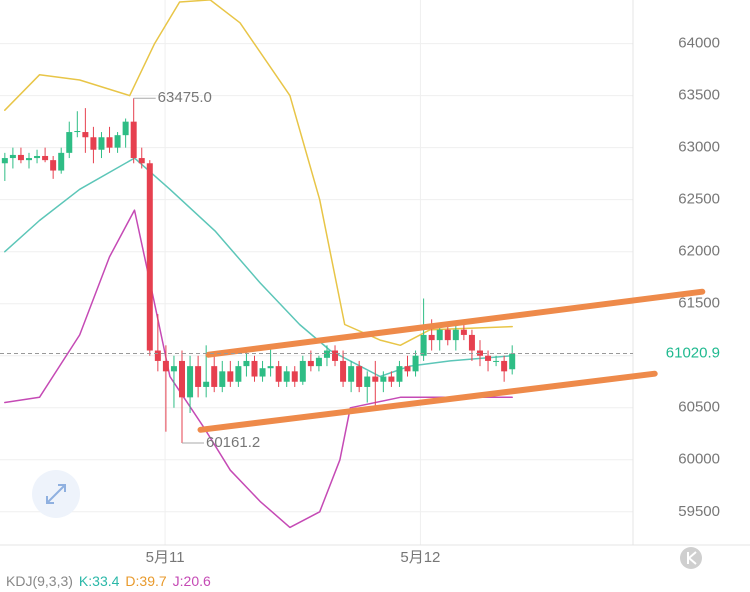 This screenshot has height=592, width=750. I want to click on indicator-text: J:, so click(178, 581).